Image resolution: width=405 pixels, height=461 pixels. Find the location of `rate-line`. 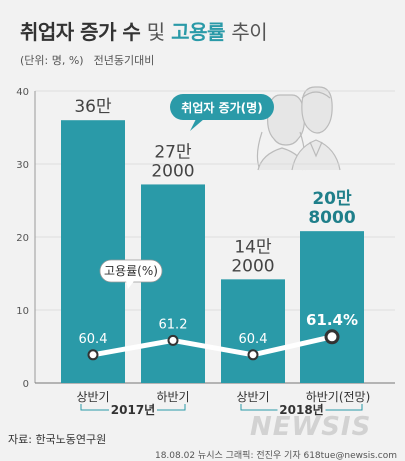

rate-line is located at coordinates (212, 346).